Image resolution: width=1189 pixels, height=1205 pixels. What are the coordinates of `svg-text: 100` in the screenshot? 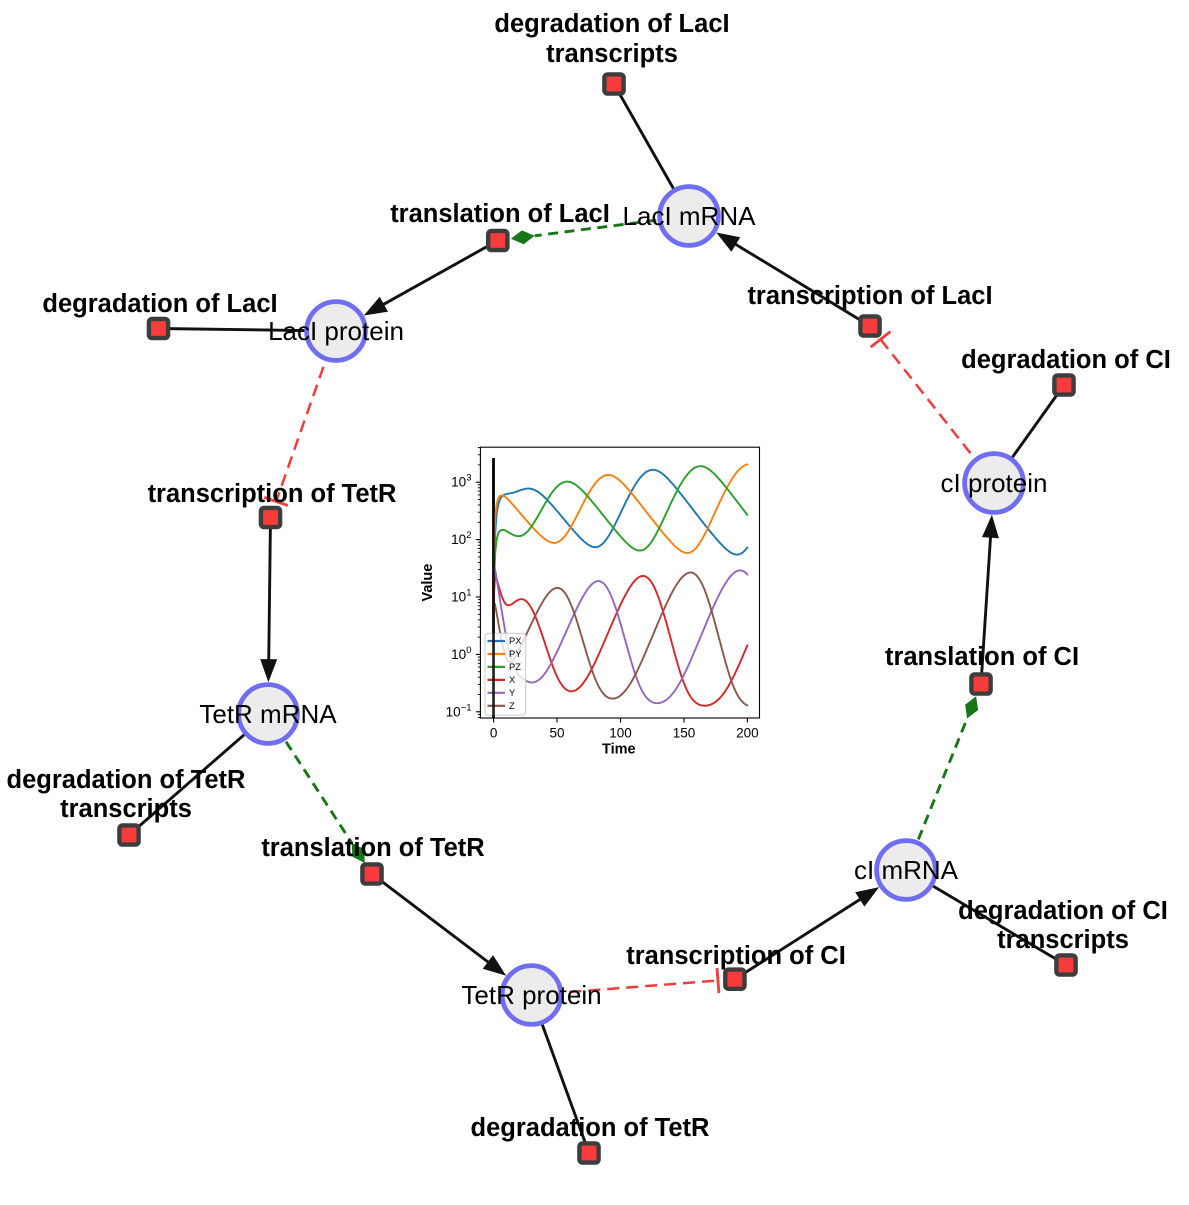 It's located at (620, 732).